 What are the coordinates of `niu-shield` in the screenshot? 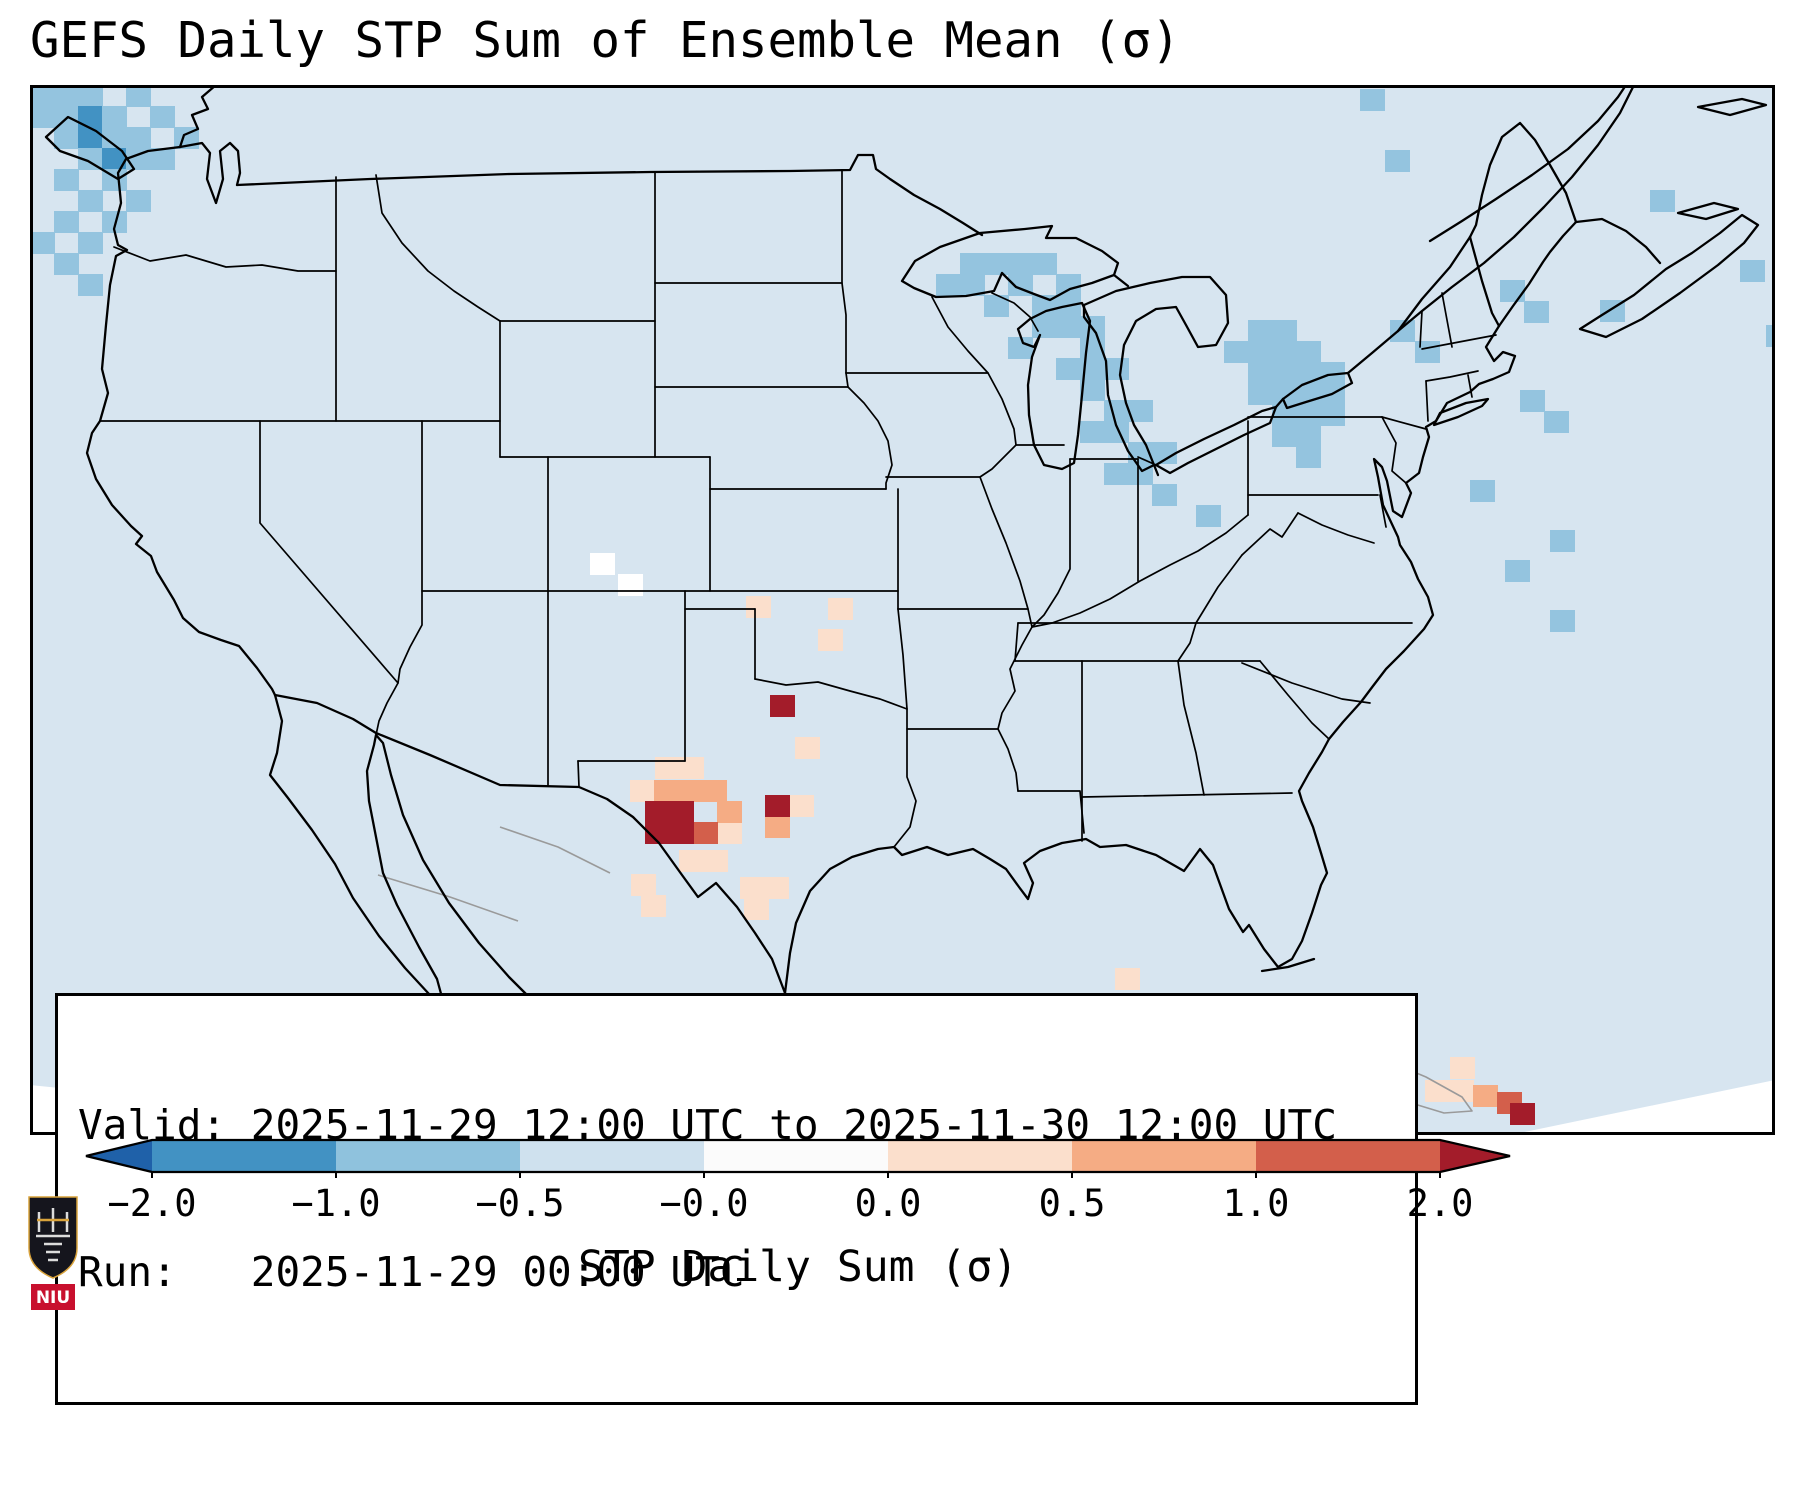 It's located at (53, 1237).